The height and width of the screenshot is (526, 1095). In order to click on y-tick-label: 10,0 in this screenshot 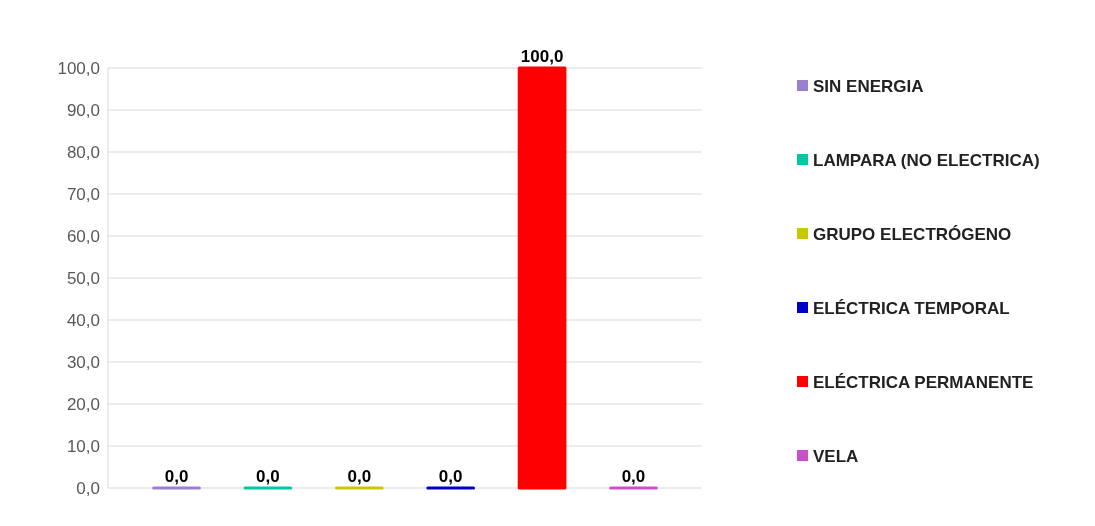, I will do `click(83, 446)`.